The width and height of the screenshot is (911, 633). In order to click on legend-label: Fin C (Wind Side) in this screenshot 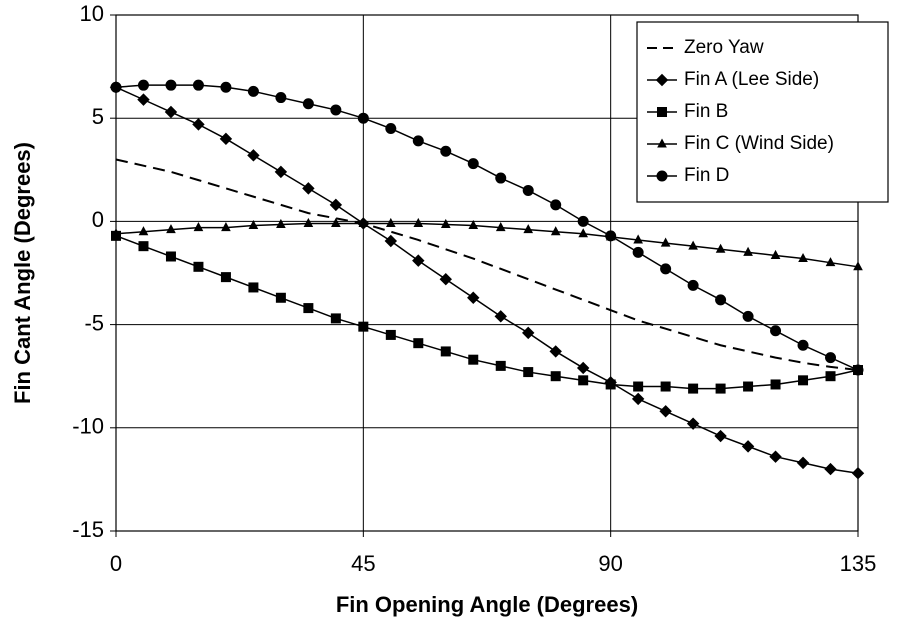, I will do `click(759, 143)`.